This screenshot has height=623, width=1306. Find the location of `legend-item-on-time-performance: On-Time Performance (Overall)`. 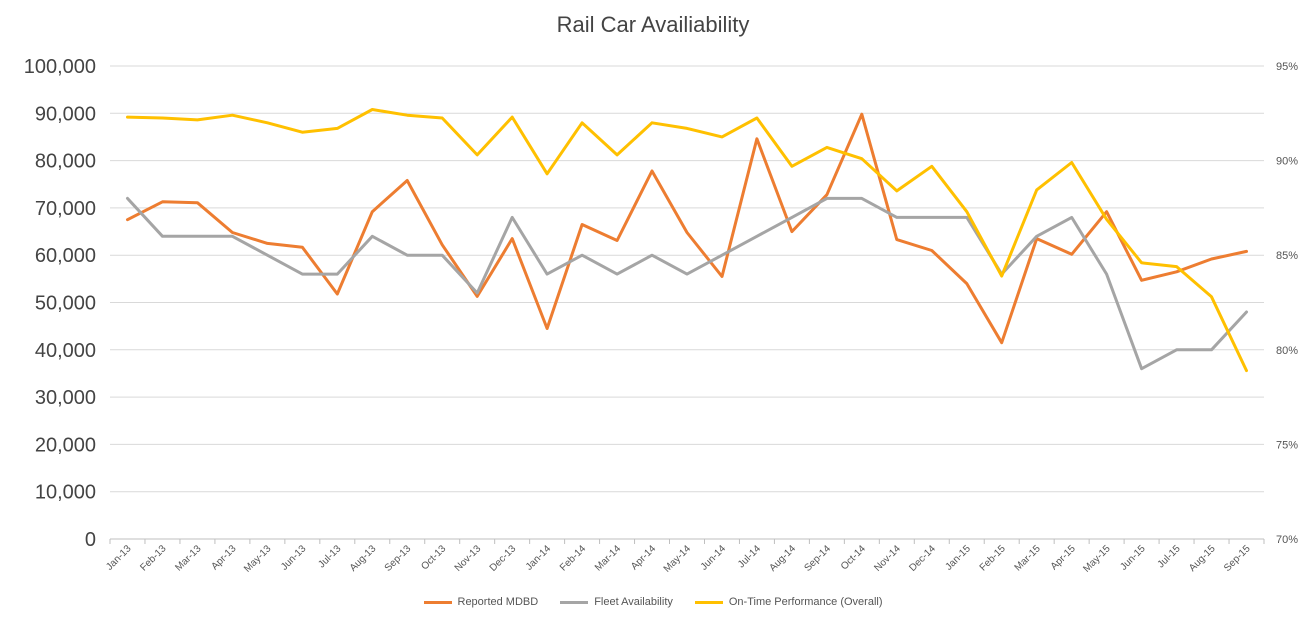

legend-item-on-time-performance: On-Time Performance (Overall) is located at coordinates (788, 602).